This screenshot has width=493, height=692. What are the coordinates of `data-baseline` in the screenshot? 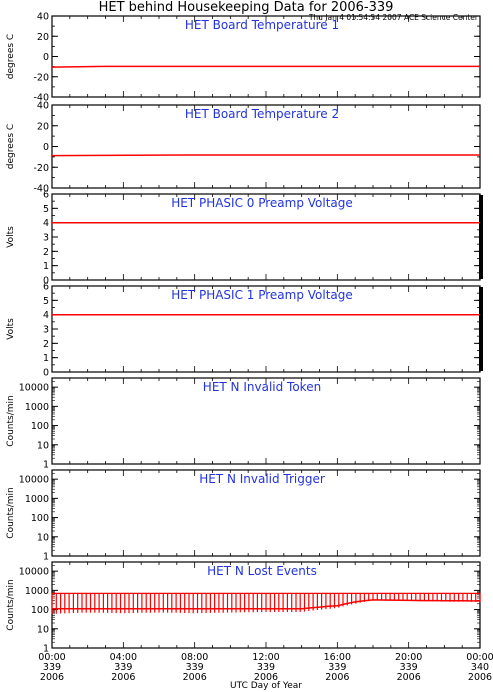 It's located at (266, 604).